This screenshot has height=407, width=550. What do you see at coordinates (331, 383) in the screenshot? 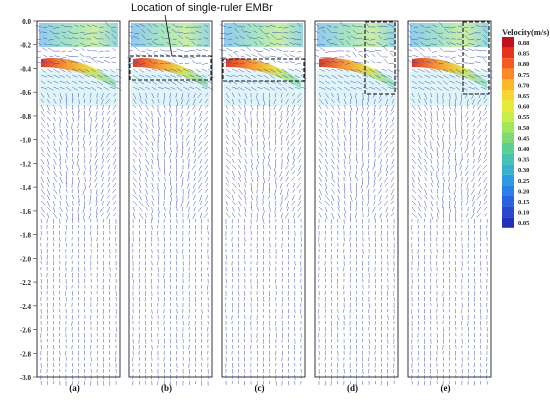
I see `vector-arrow` at bounding box center [331, 383].